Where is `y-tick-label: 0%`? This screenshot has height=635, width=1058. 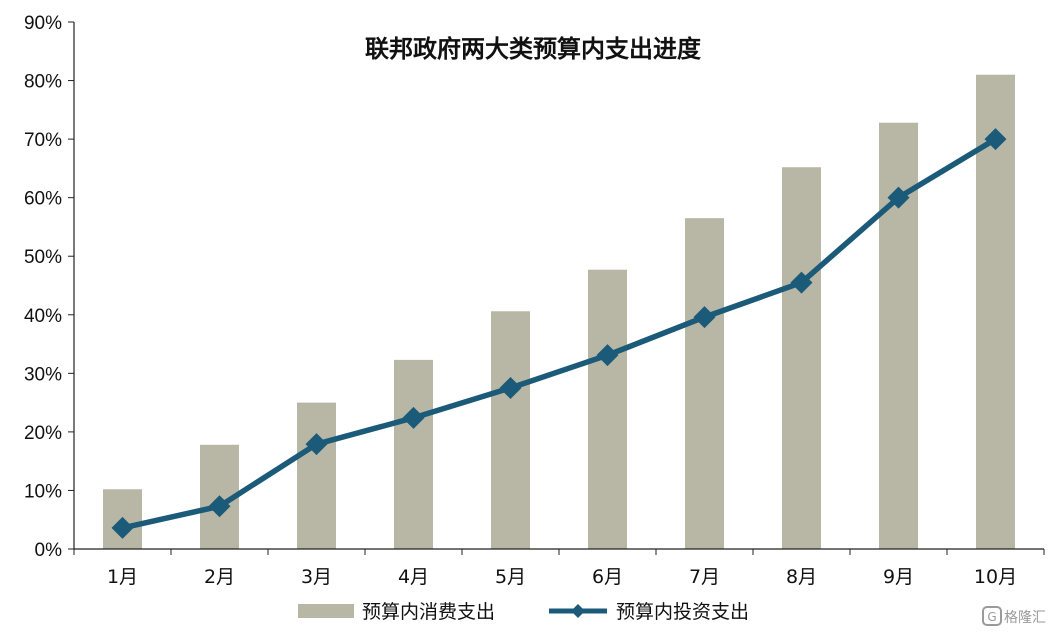 y-tick-label: 0% is located at coordinates (49, 550).